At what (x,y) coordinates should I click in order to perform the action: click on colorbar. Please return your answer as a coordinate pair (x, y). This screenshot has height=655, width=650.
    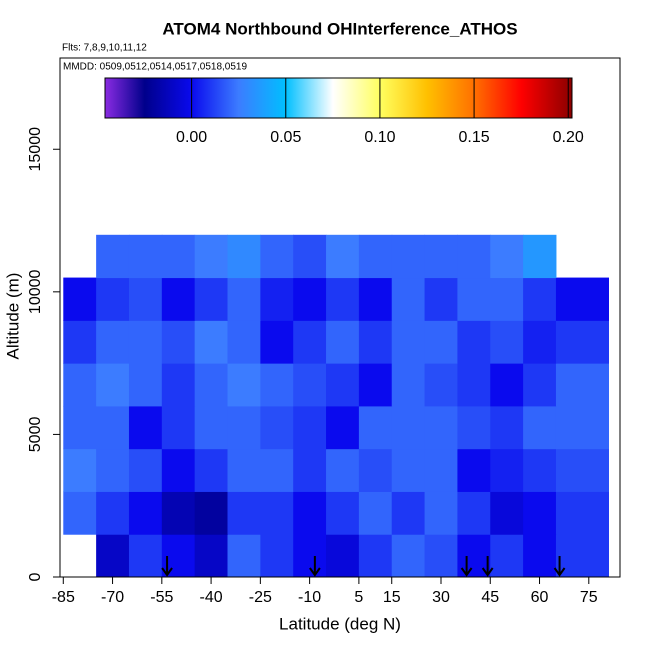
    Looking at the image, I should click on (338, 98).